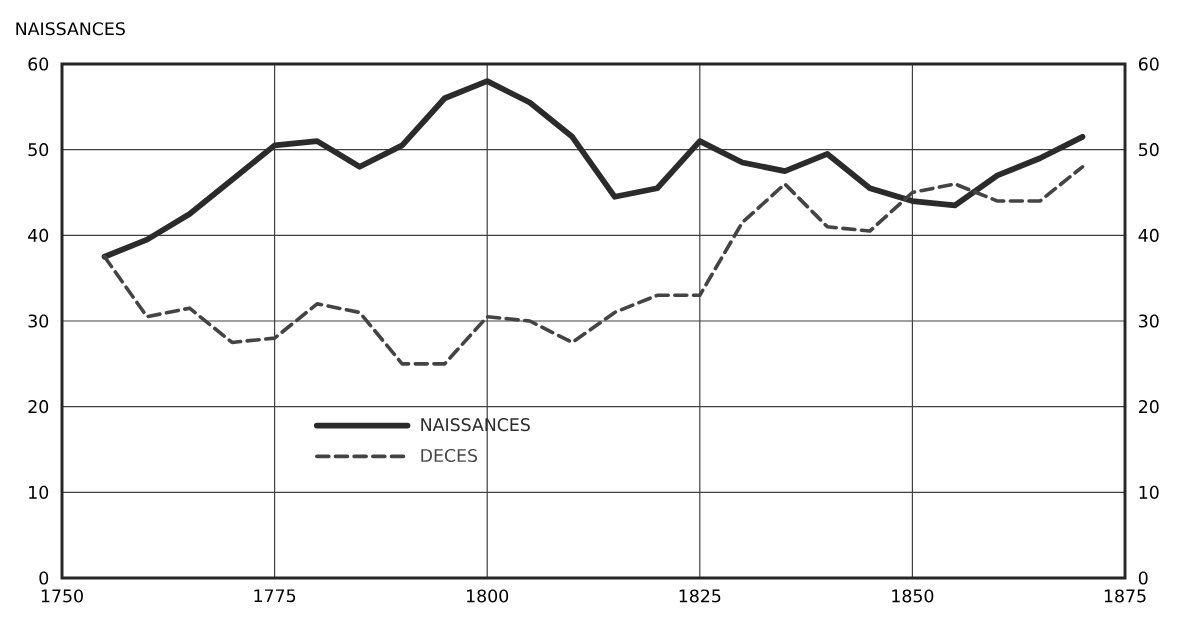 The height and width of the screenshot is (619, 1185). Describe the element at coordinates (449, 455) in the screenshot. I see `text: DECES` at that location.